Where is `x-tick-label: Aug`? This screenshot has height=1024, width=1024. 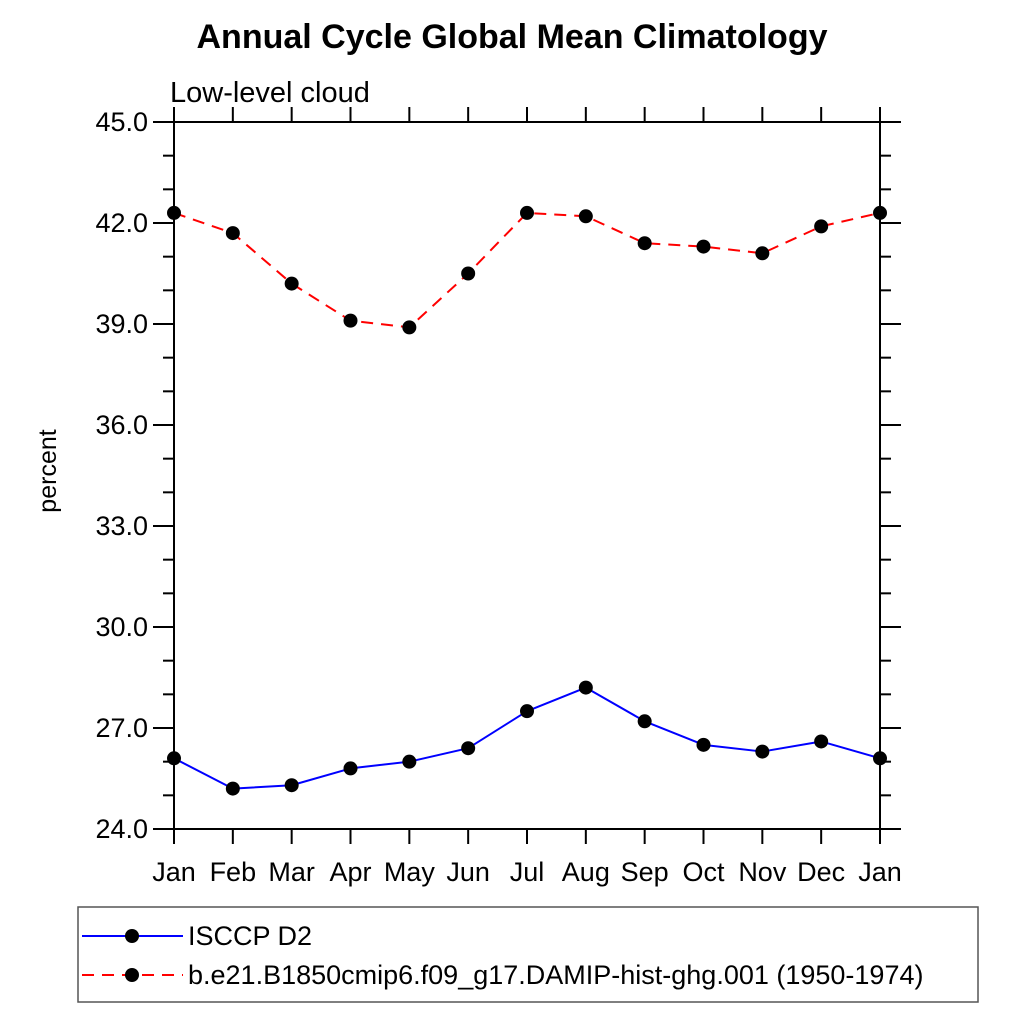 x-tick-label: Aug is located at coordinates (586, 872).